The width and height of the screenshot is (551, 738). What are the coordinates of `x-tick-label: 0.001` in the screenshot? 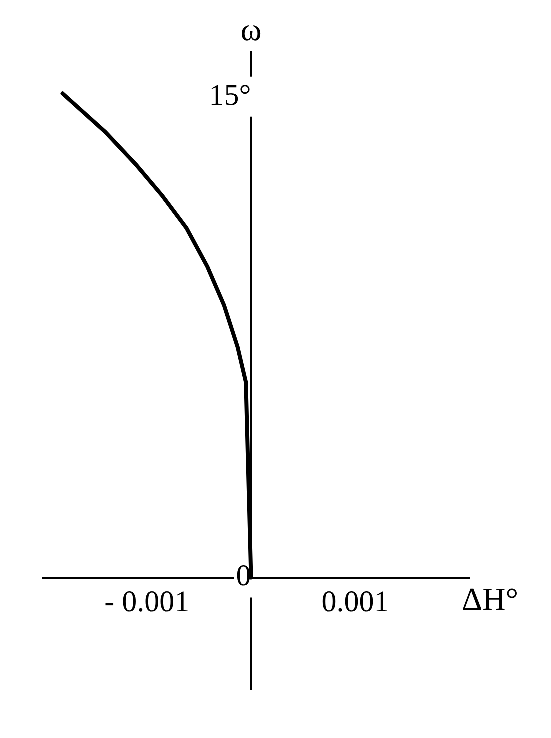 It's located at (356, 602).